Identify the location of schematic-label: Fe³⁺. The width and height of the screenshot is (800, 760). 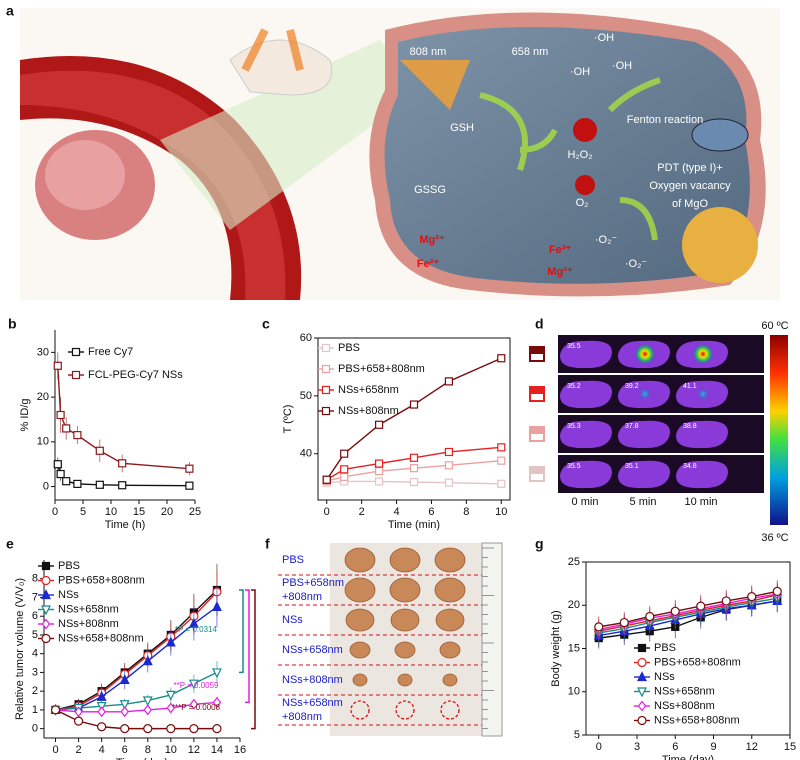
(560, 250).